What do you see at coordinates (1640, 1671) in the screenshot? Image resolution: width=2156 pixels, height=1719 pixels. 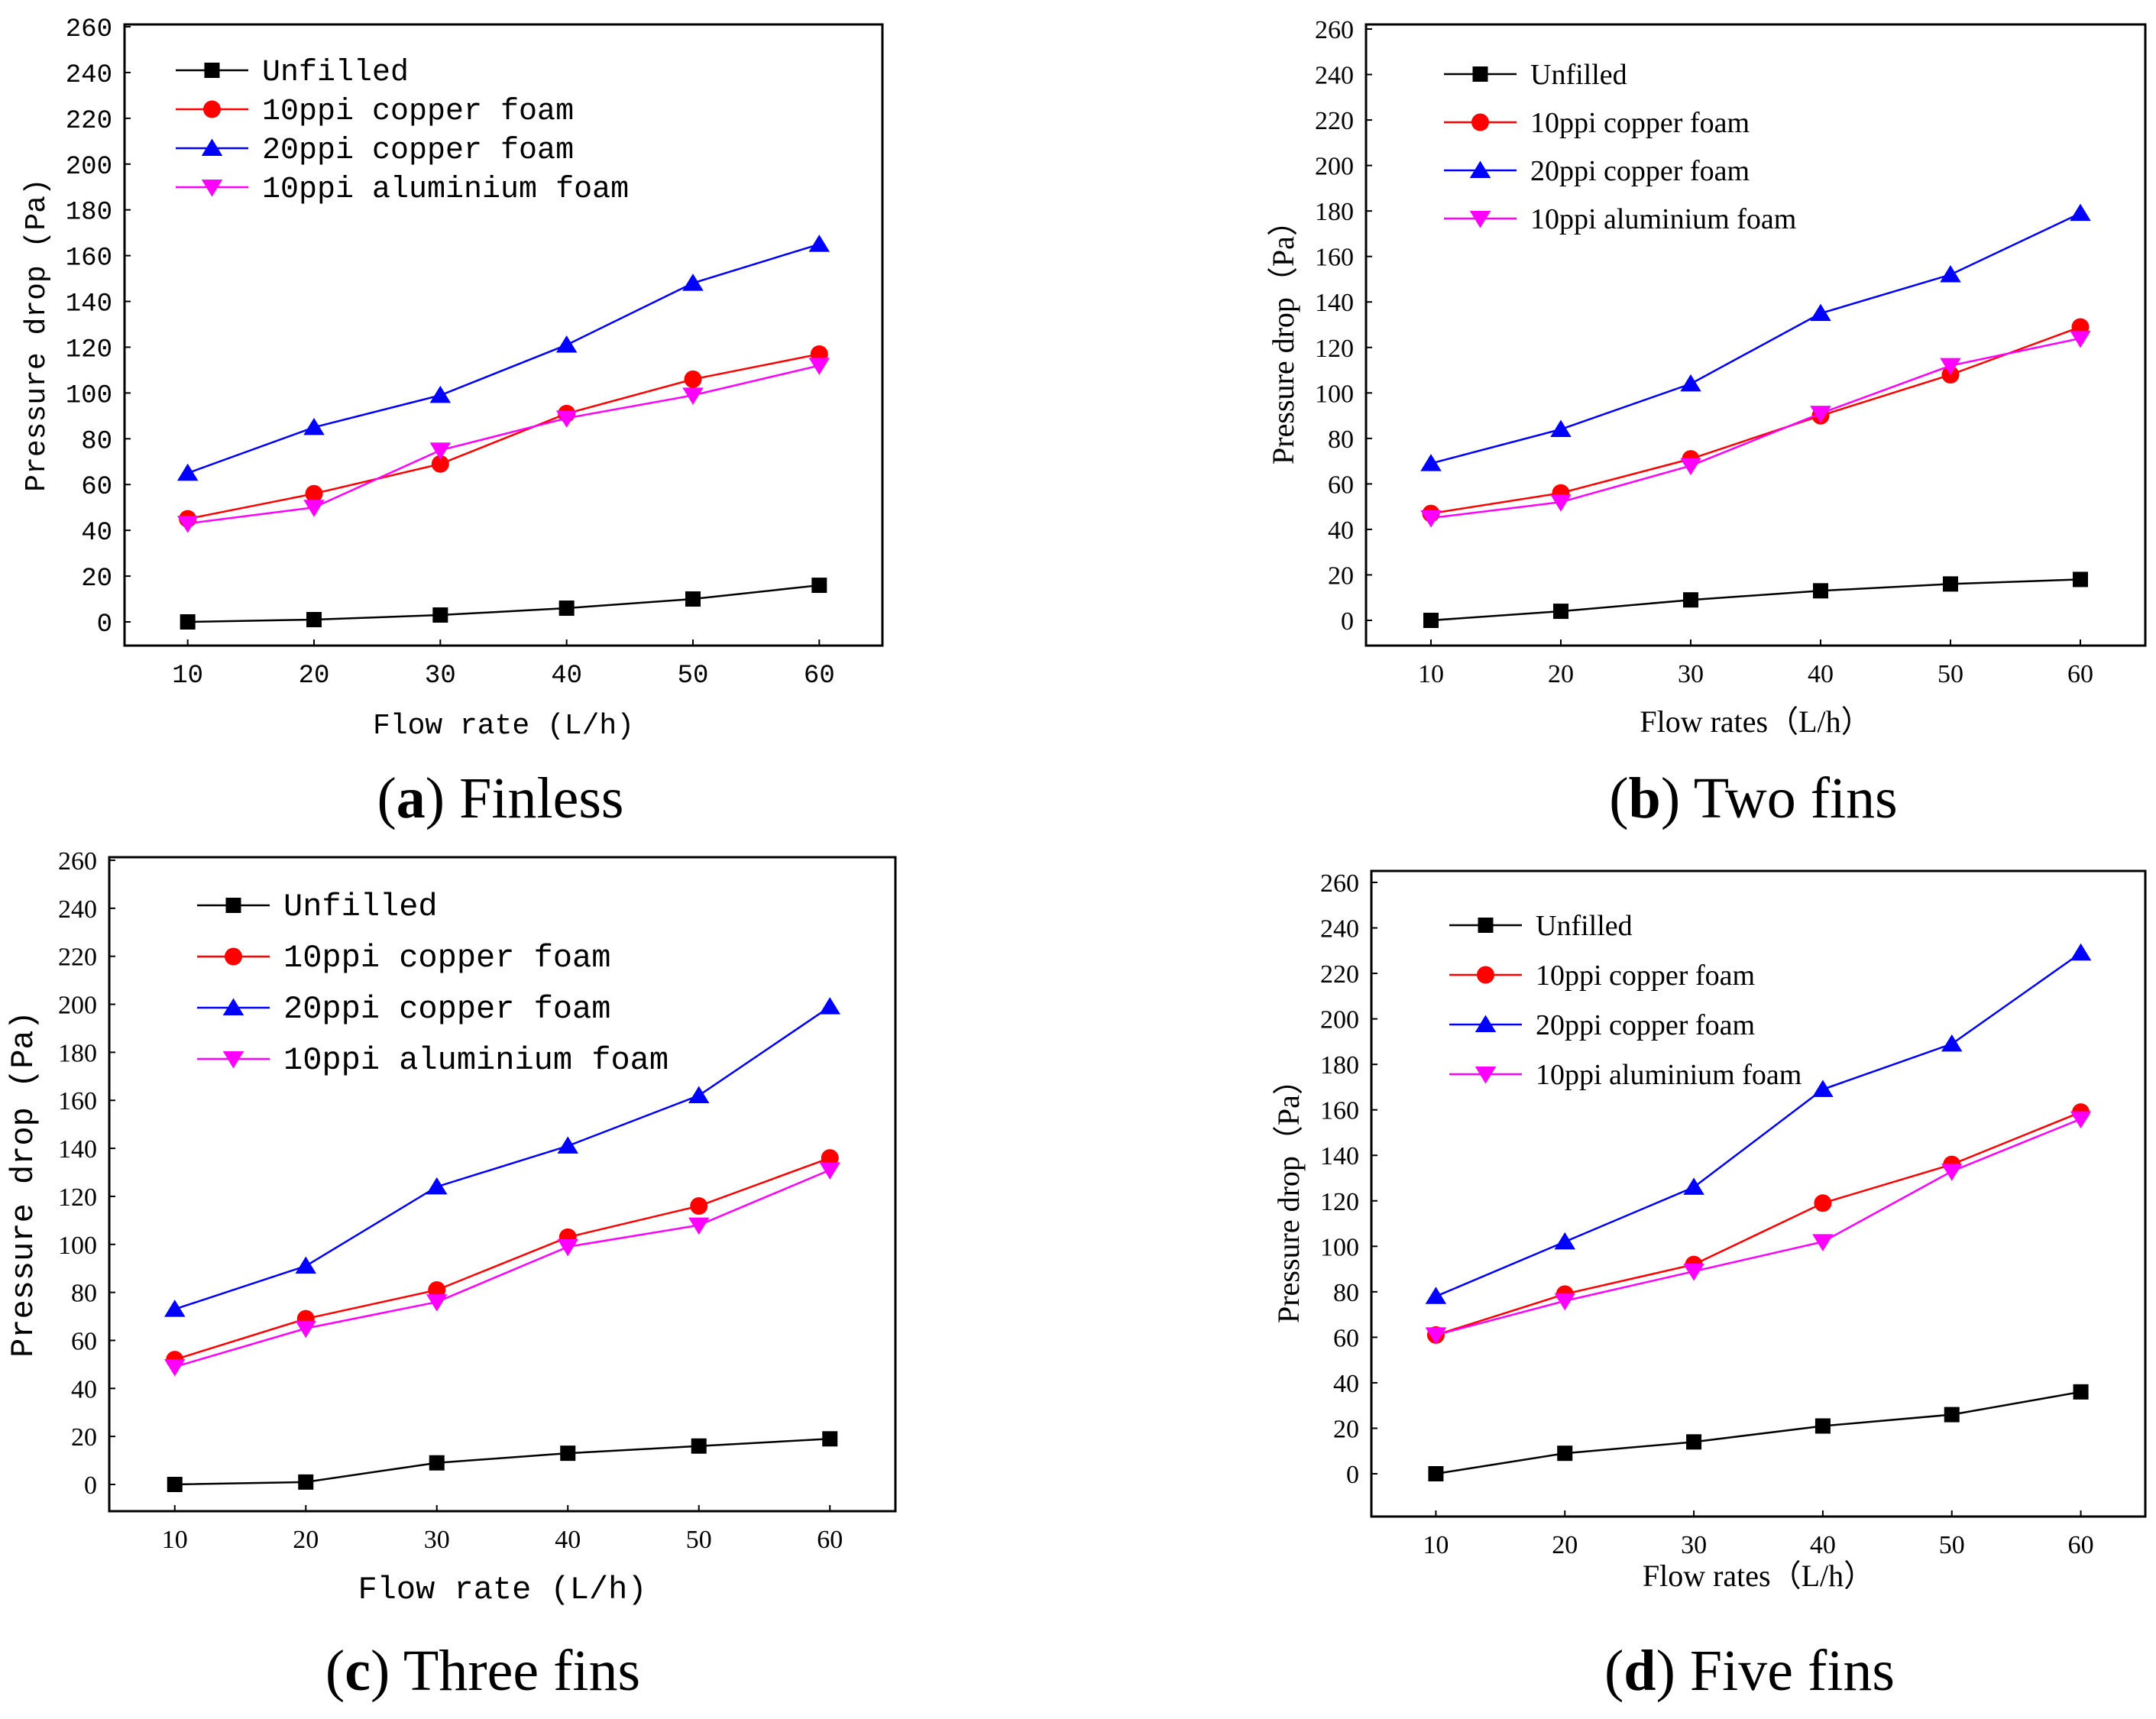 I see `panel-letter: d` at bounding box center [1640, 1671].